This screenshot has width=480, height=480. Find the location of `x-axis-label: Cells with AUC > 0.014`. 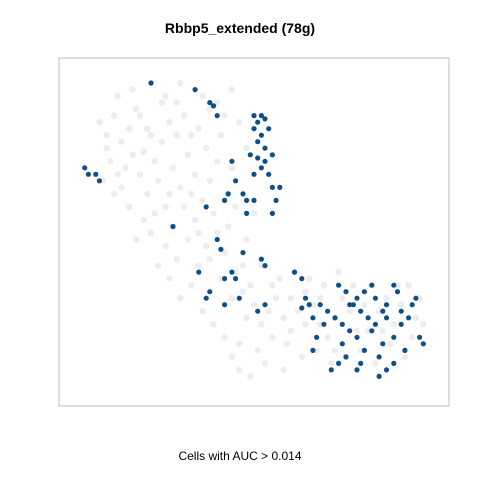

x-axis-label: Cells with AUC > 0.014 is located at coordinates (240, 456).